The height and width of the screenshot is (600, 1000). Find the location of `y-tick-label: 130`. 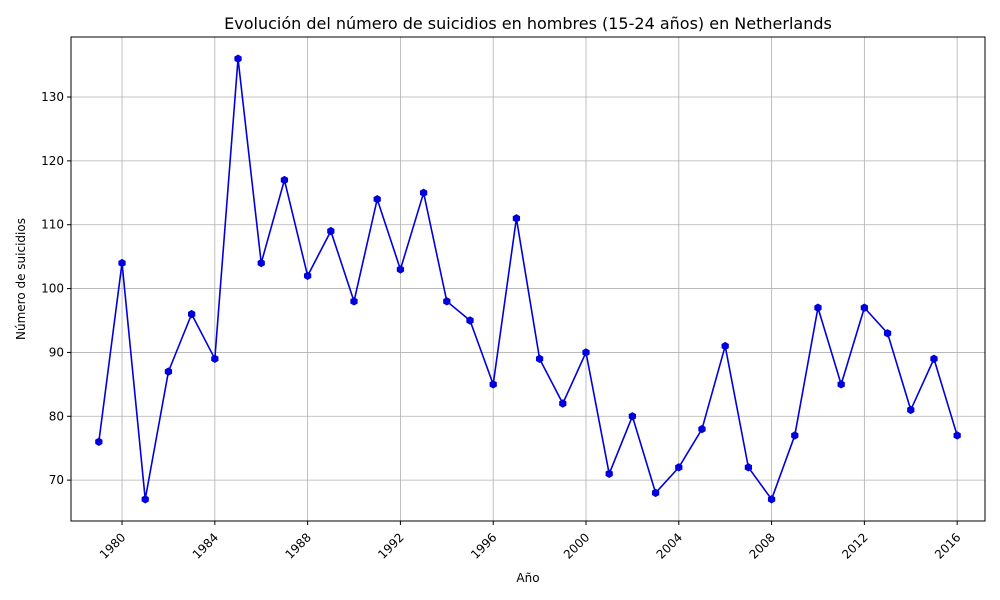

y-tick-label: 130 is located at coordinates (52, 97).